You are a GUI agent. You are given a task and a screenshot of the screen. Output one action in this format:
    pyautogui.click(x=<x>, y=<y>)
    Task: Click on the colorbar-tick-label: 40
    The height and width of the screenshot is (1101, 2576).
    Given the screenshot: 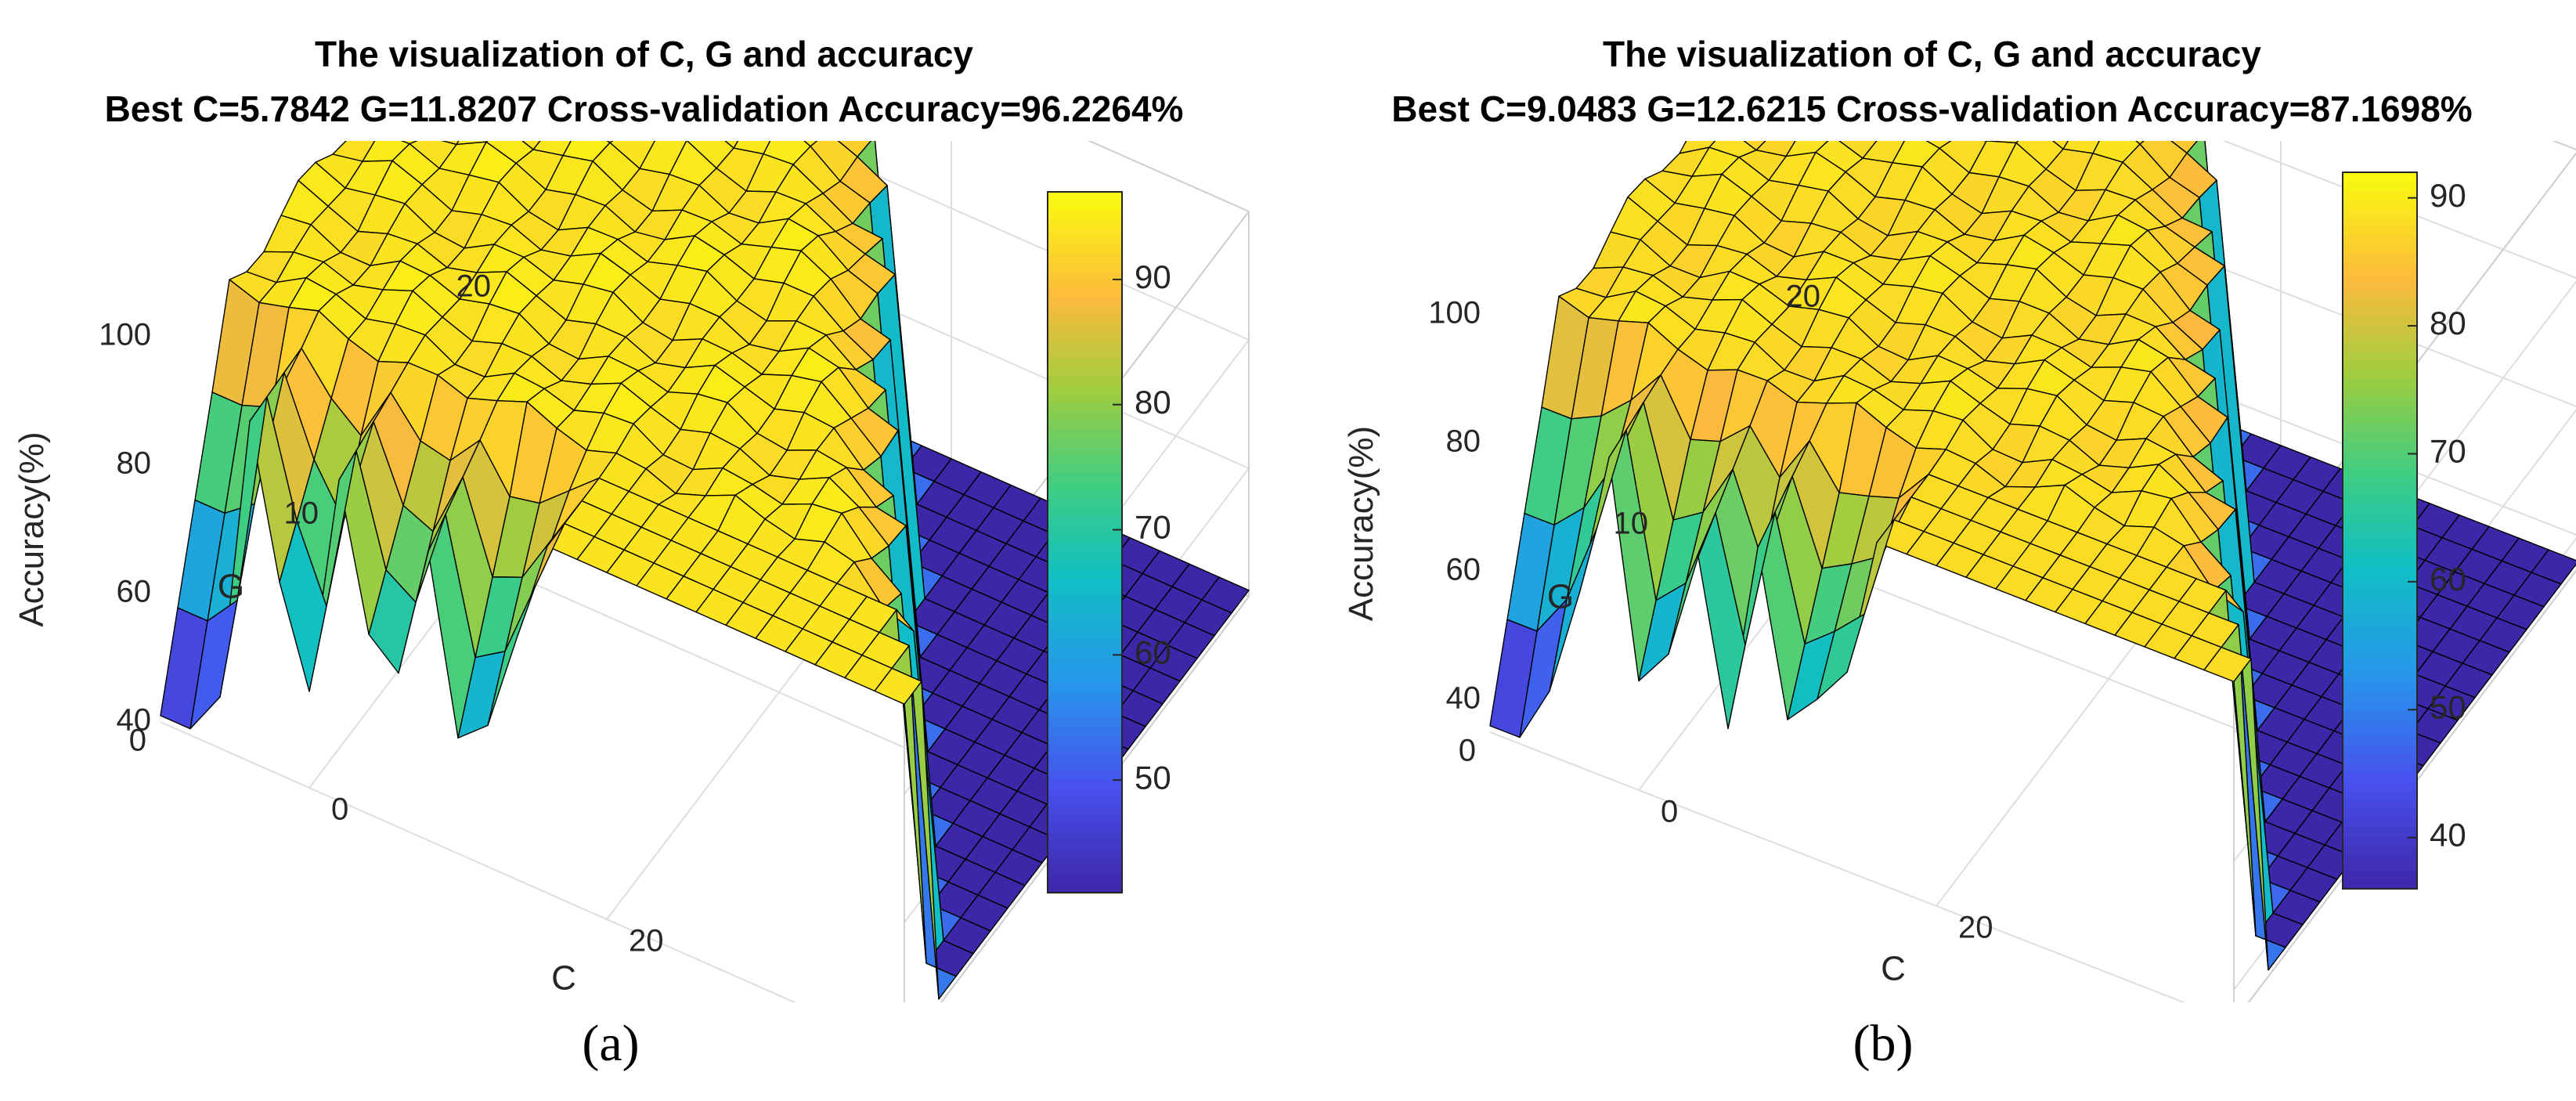 What is the action you would take?
    pyautogui.click(x=2448, y=836)
    